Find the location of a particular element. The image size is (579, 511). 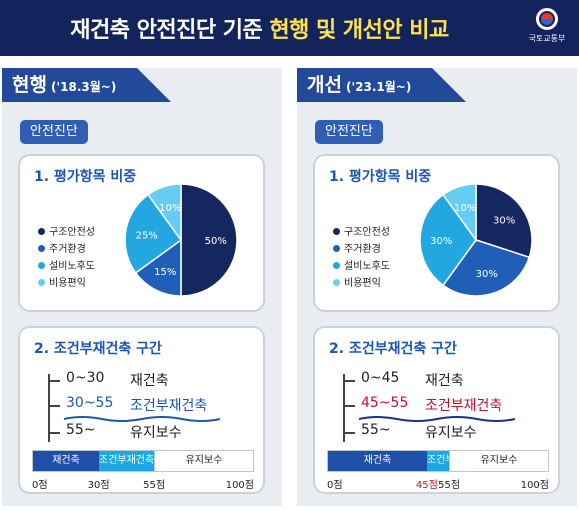

range-tree: 0~45 재건축 45~55 조건부재건축 55~ 유지보수 is located at coordinates (448, 410).